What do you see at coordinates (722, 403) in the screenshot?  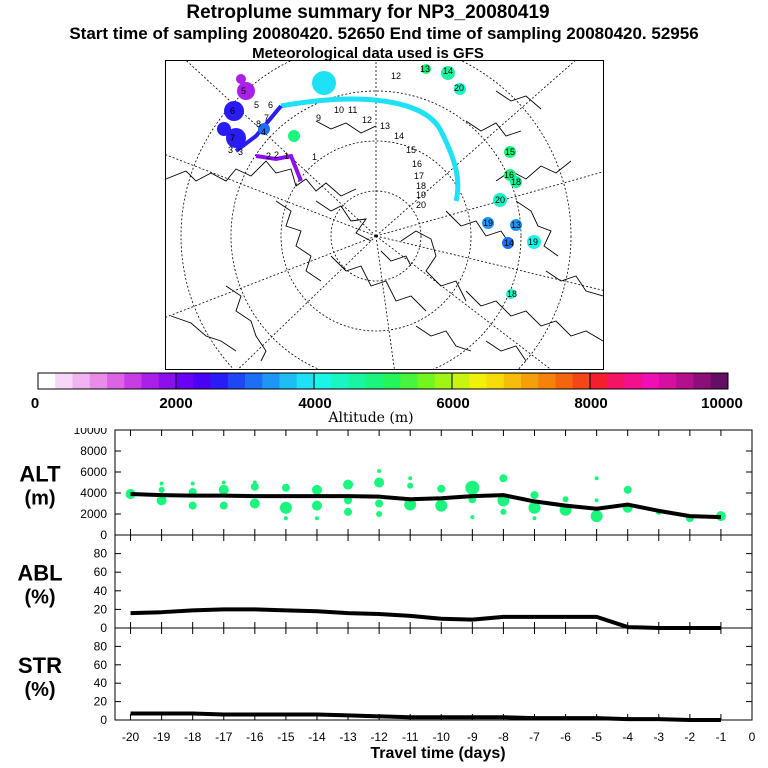 I see `colorbar-tick-label: 10000` at bounding box center [722, 403].